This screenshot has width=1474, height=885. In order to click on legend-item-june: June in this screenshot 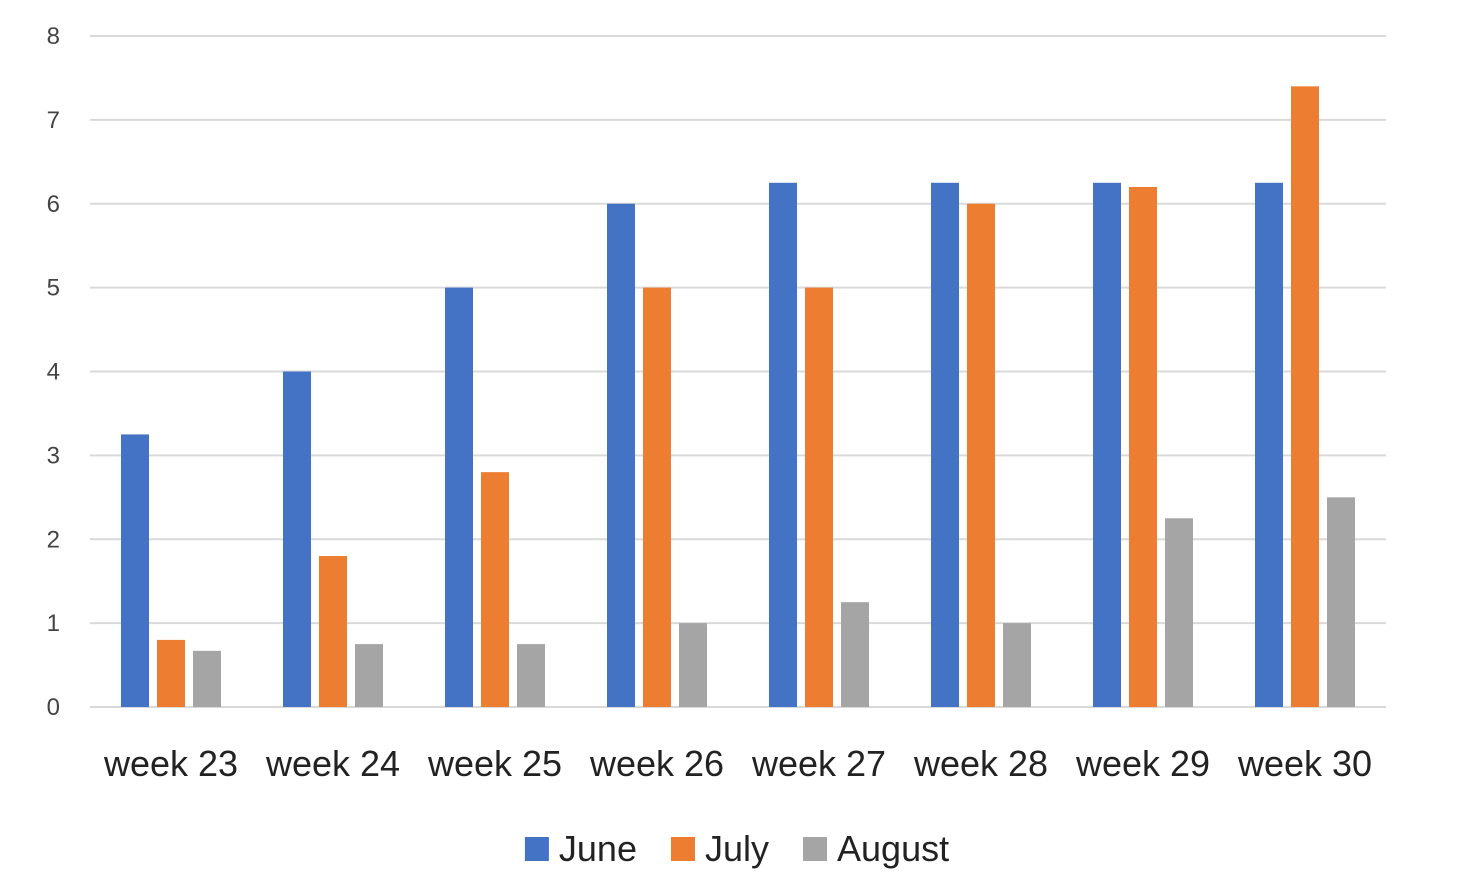, I will do `click(580, 848)`.